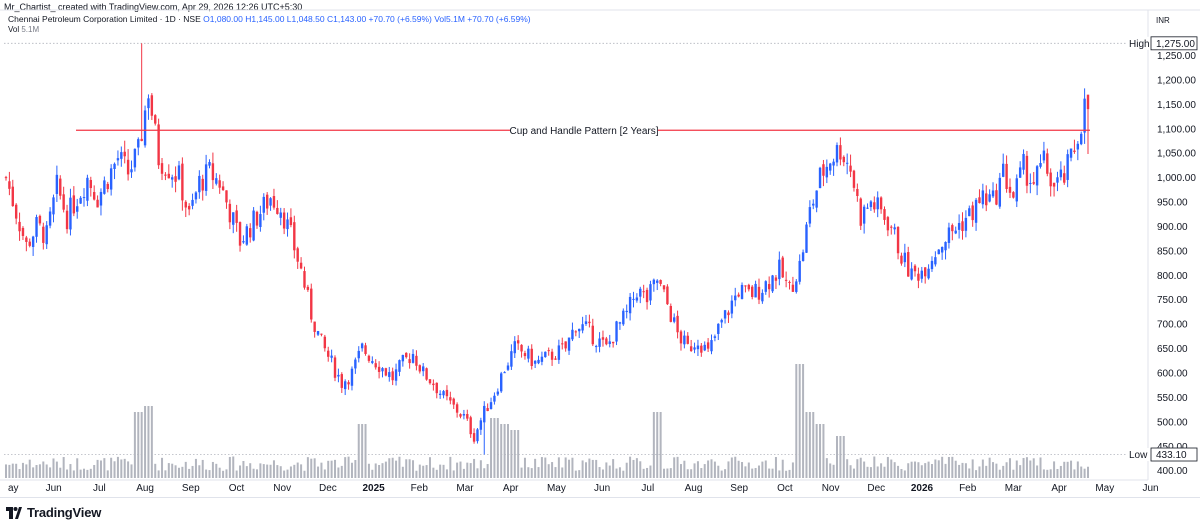 The height and width of the screenshot is (528, 1200). I want to click on tradingview-logo-icon, so click(14, 512).